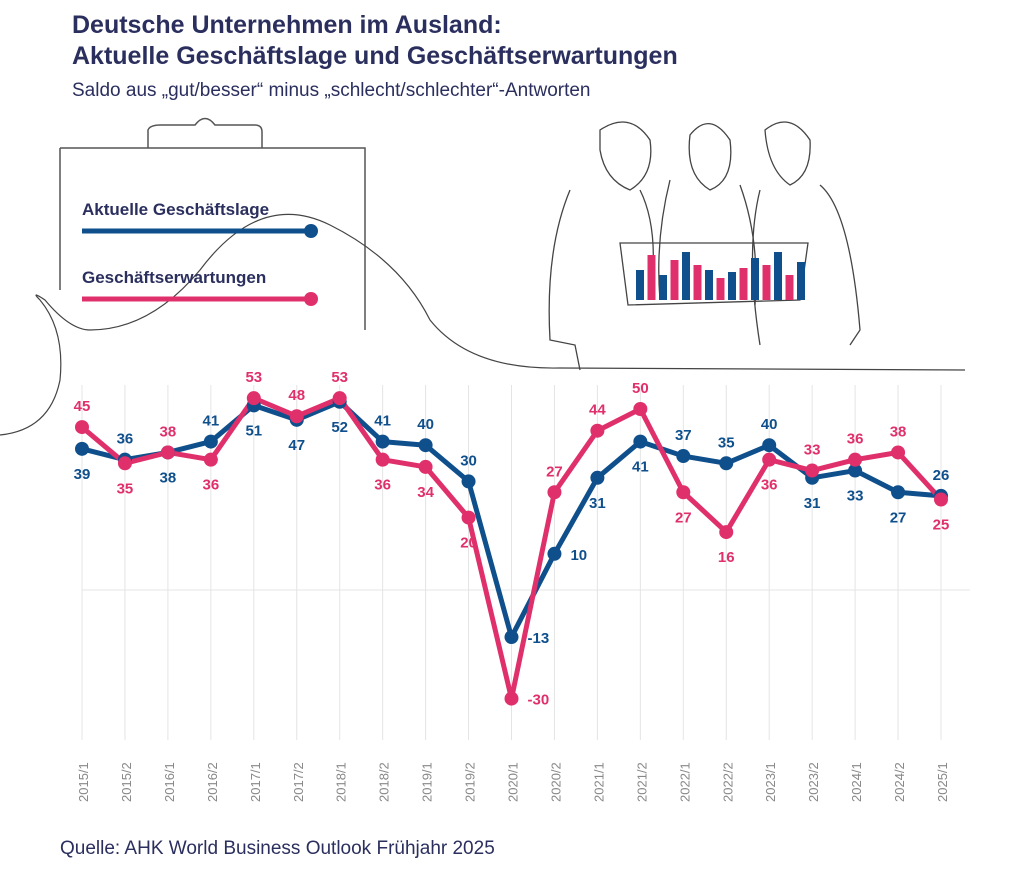 The image size is (1024, 893). I want to click on x-tick-label: 2017/2, so click(298, 782).